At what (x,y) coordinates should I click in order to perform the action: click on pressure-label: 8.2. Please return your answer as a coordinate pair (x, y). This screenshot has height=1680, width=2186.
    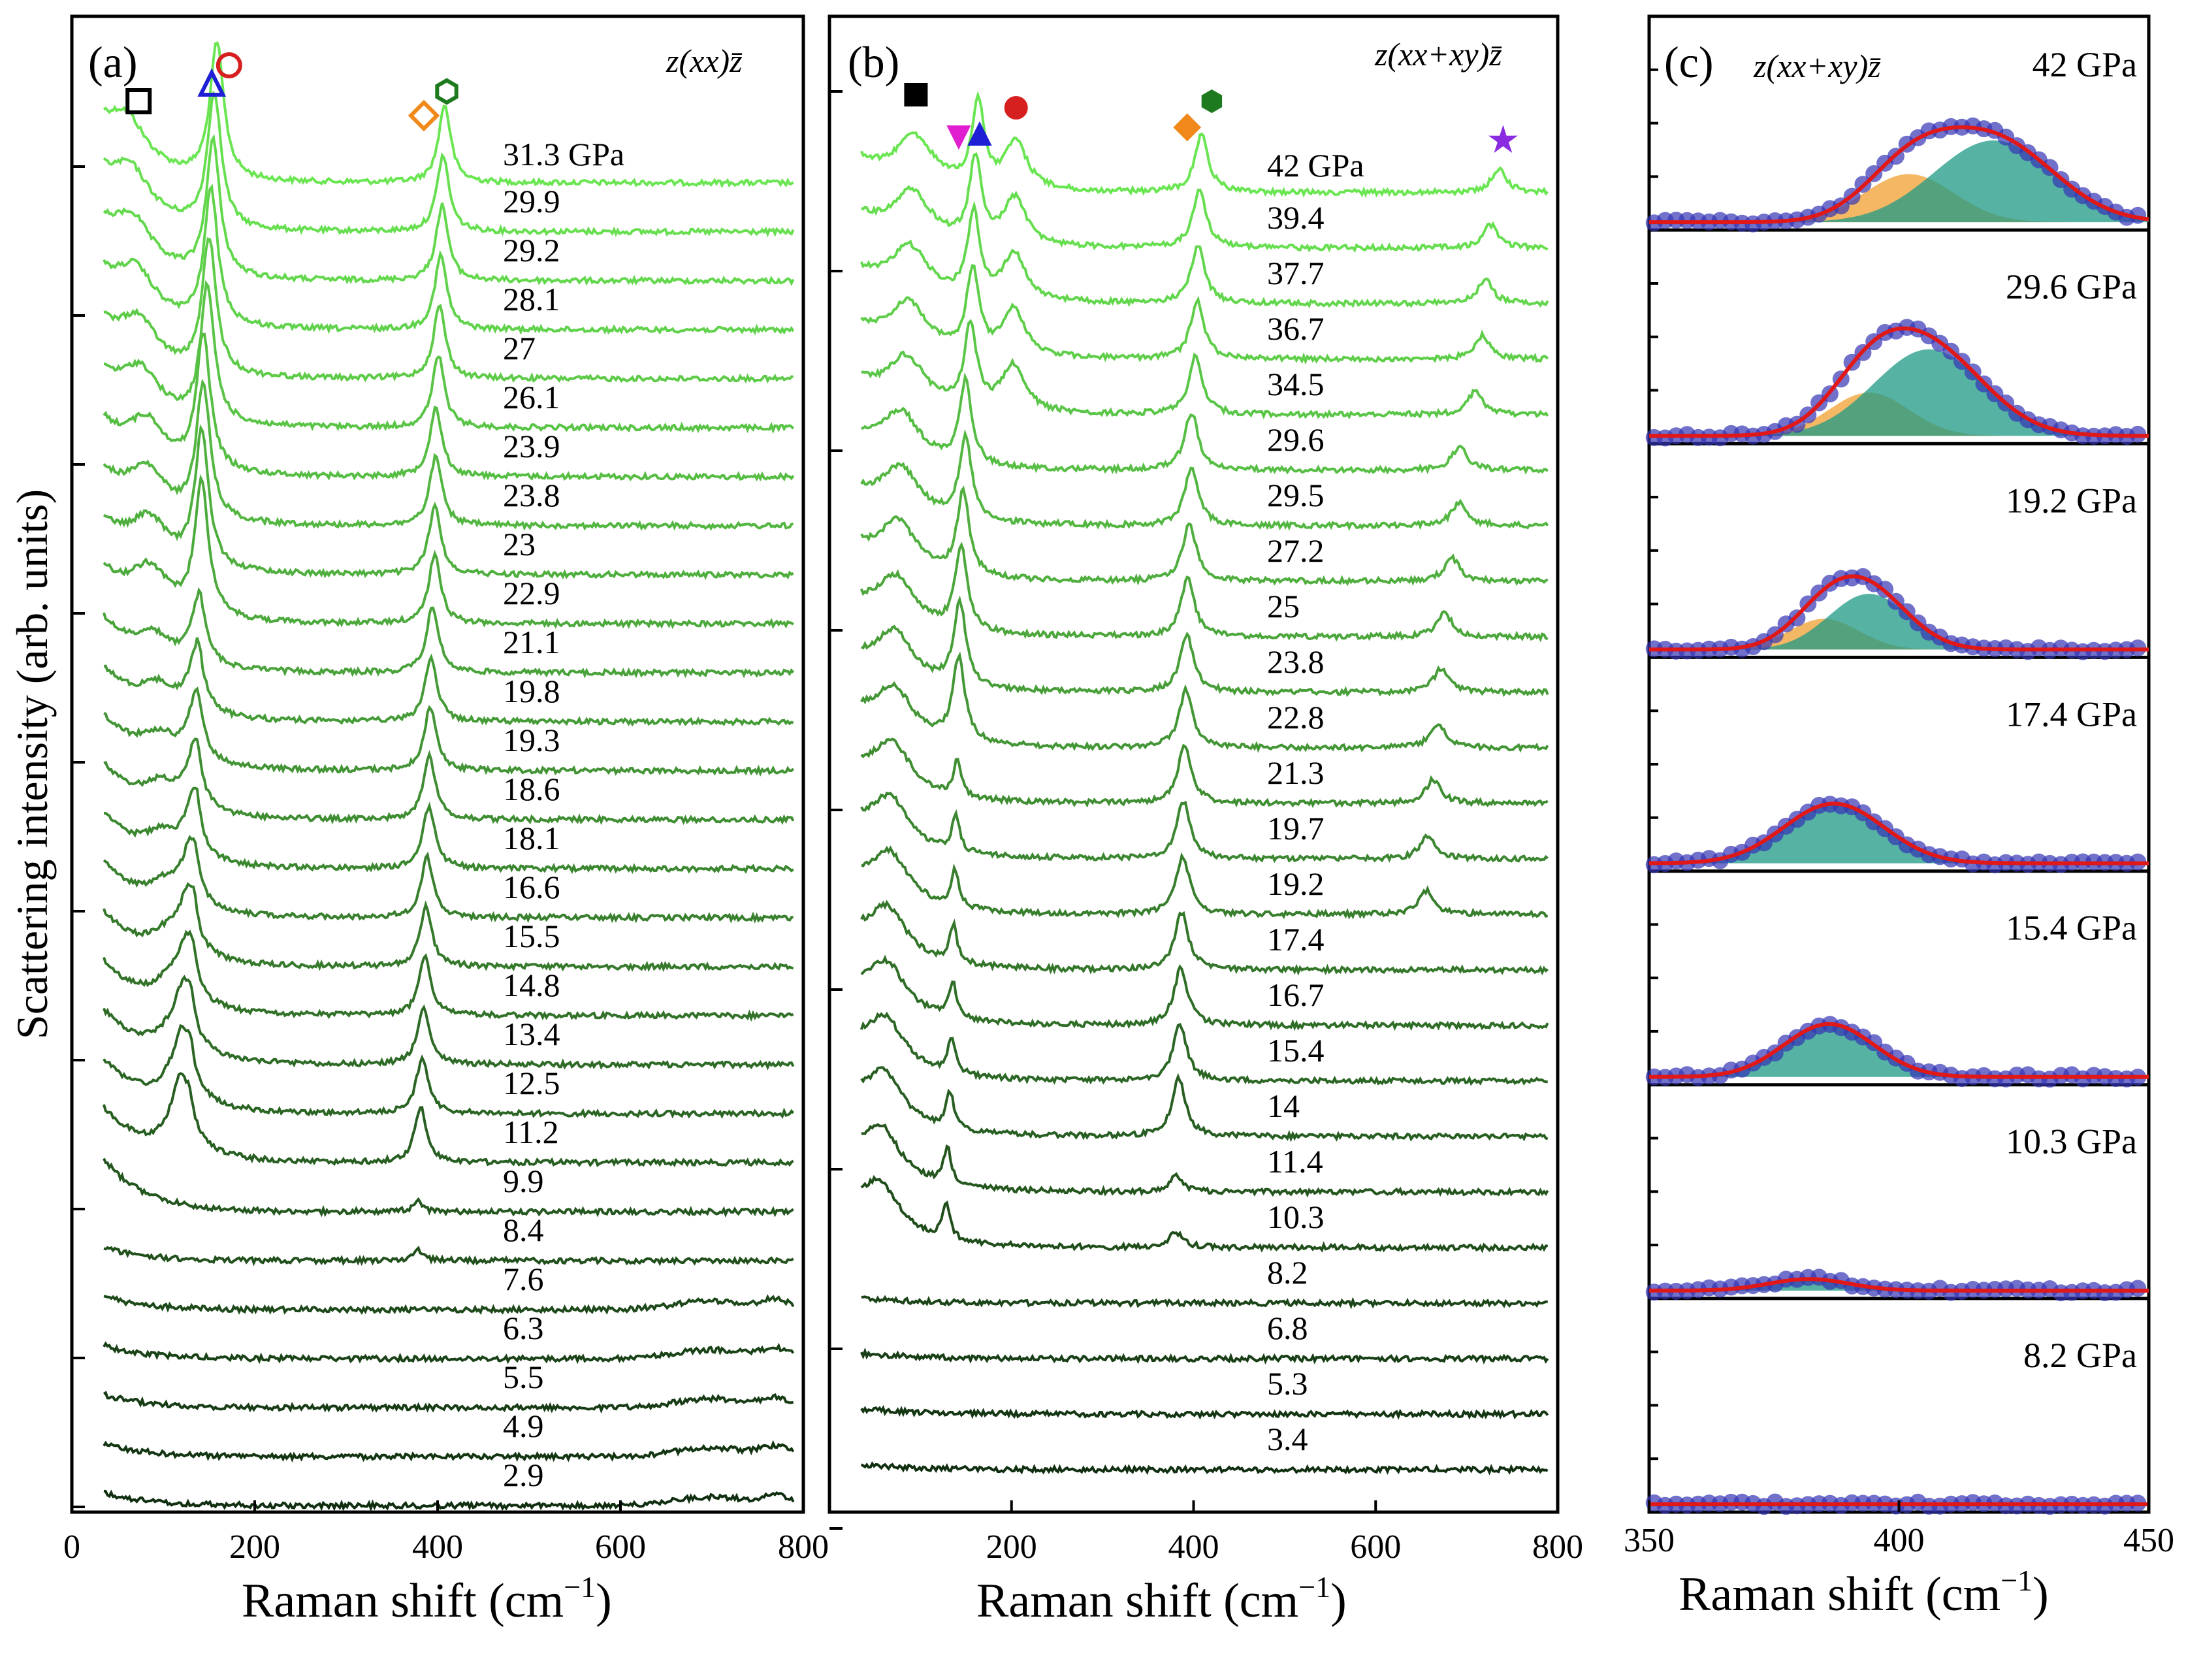
    Looking at the image, I should click on (1287, 1272).